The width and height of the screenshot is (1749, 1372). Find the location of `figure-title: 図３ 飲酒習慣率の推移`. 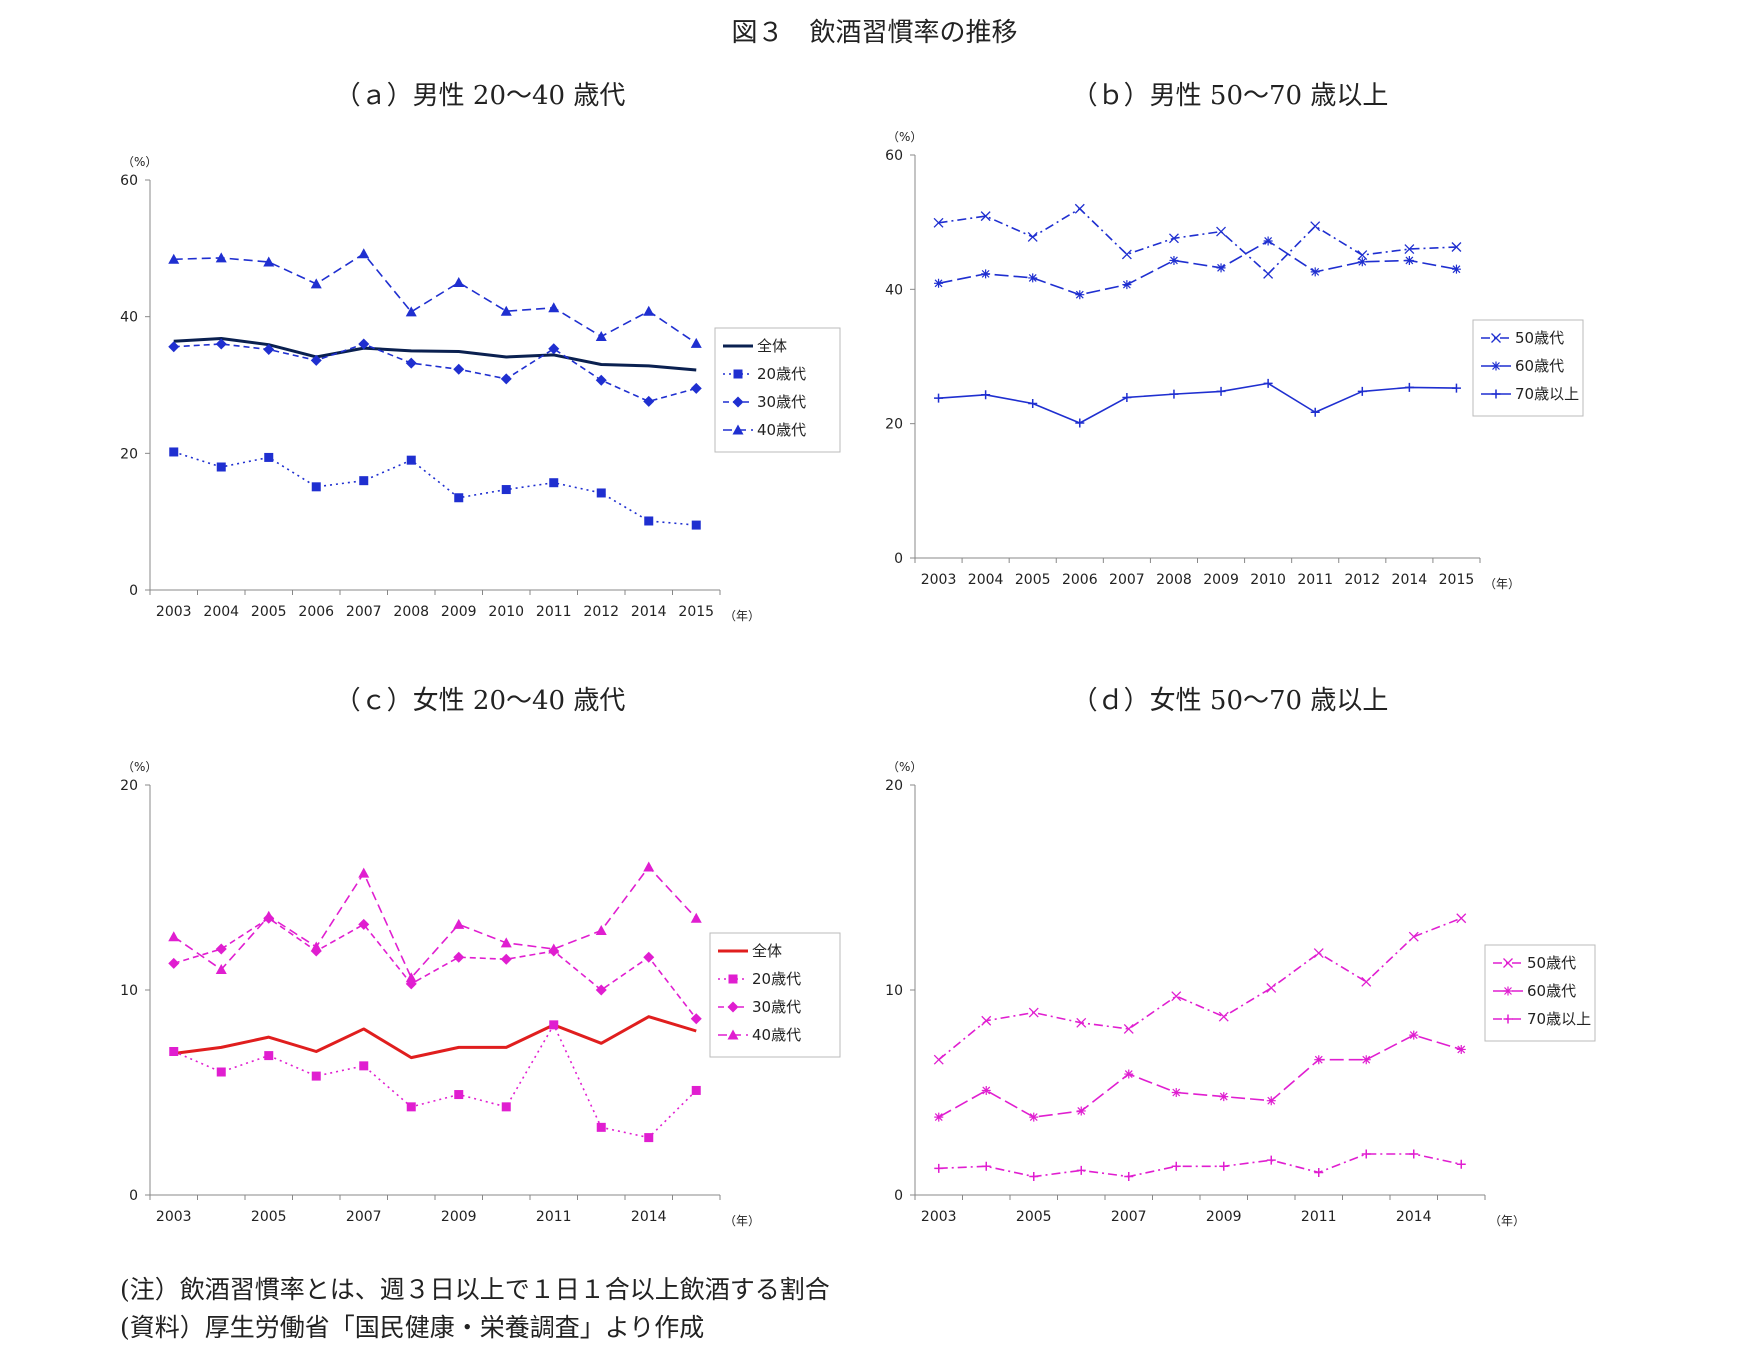

figure-title: 図３ 飲酒習慣率の推移 is located at coordinates (874, 33).